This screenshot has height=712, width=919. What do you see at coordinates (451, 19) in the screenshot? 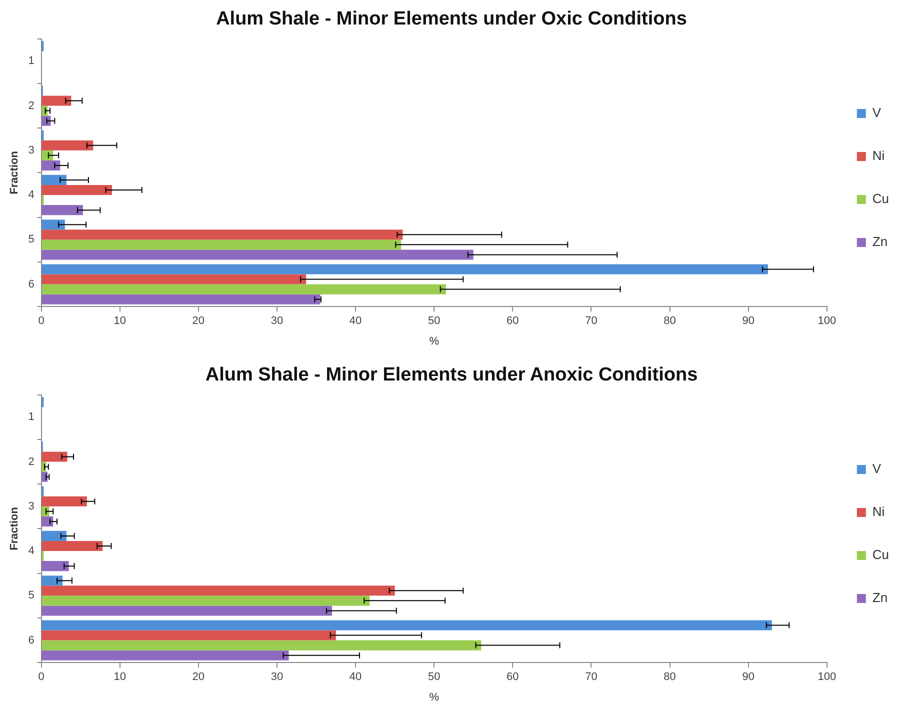
I see `chart-title: Alum Shale - Minor Elements under Oxic Conditions` at bounding box center [451, 19].